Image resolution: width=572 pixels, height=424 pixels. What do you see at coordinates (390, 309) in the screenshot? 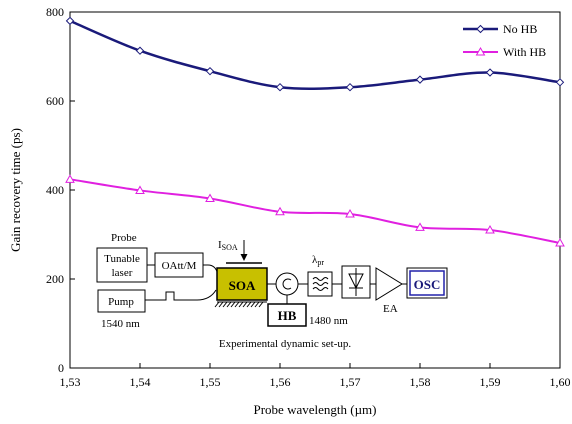
I see `ea-label: EA` at bounding box center [390, 309].